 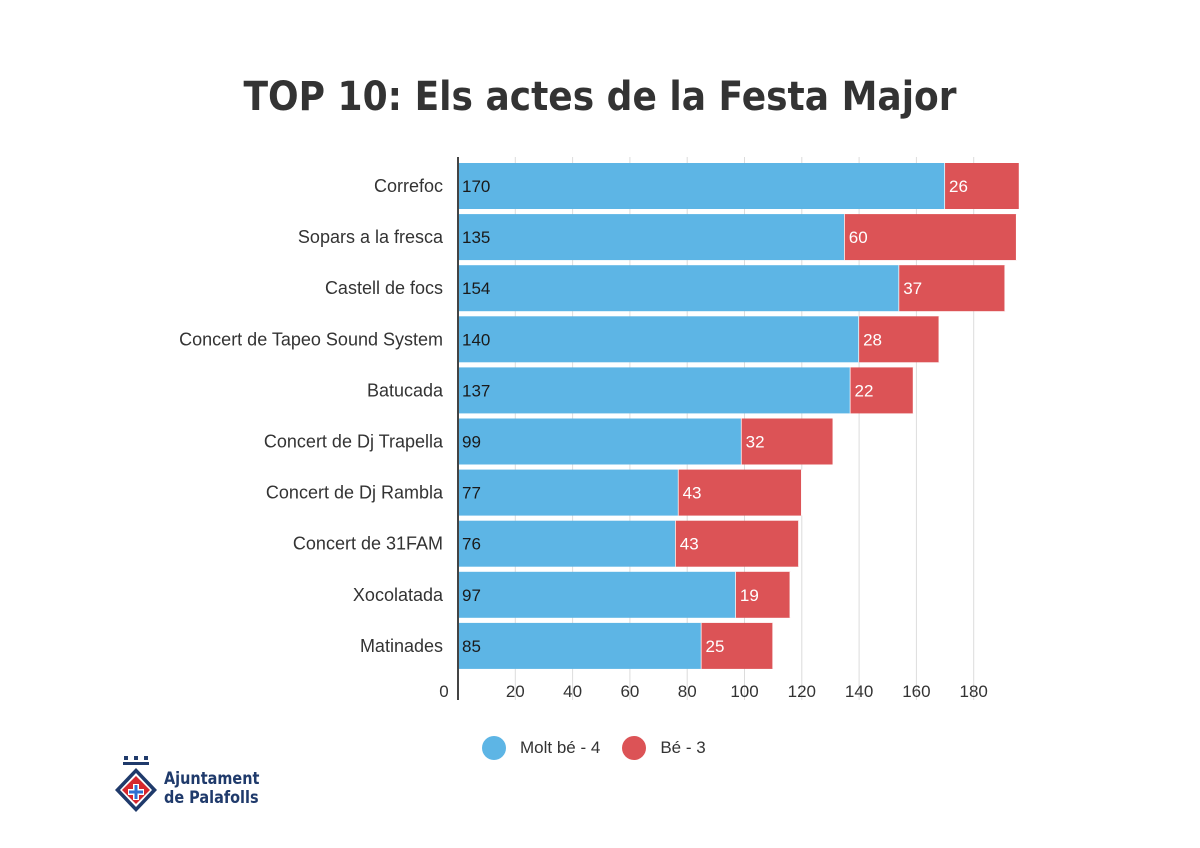 I want to click on data-label-molt-be: 140, so click(x=476, y=339).